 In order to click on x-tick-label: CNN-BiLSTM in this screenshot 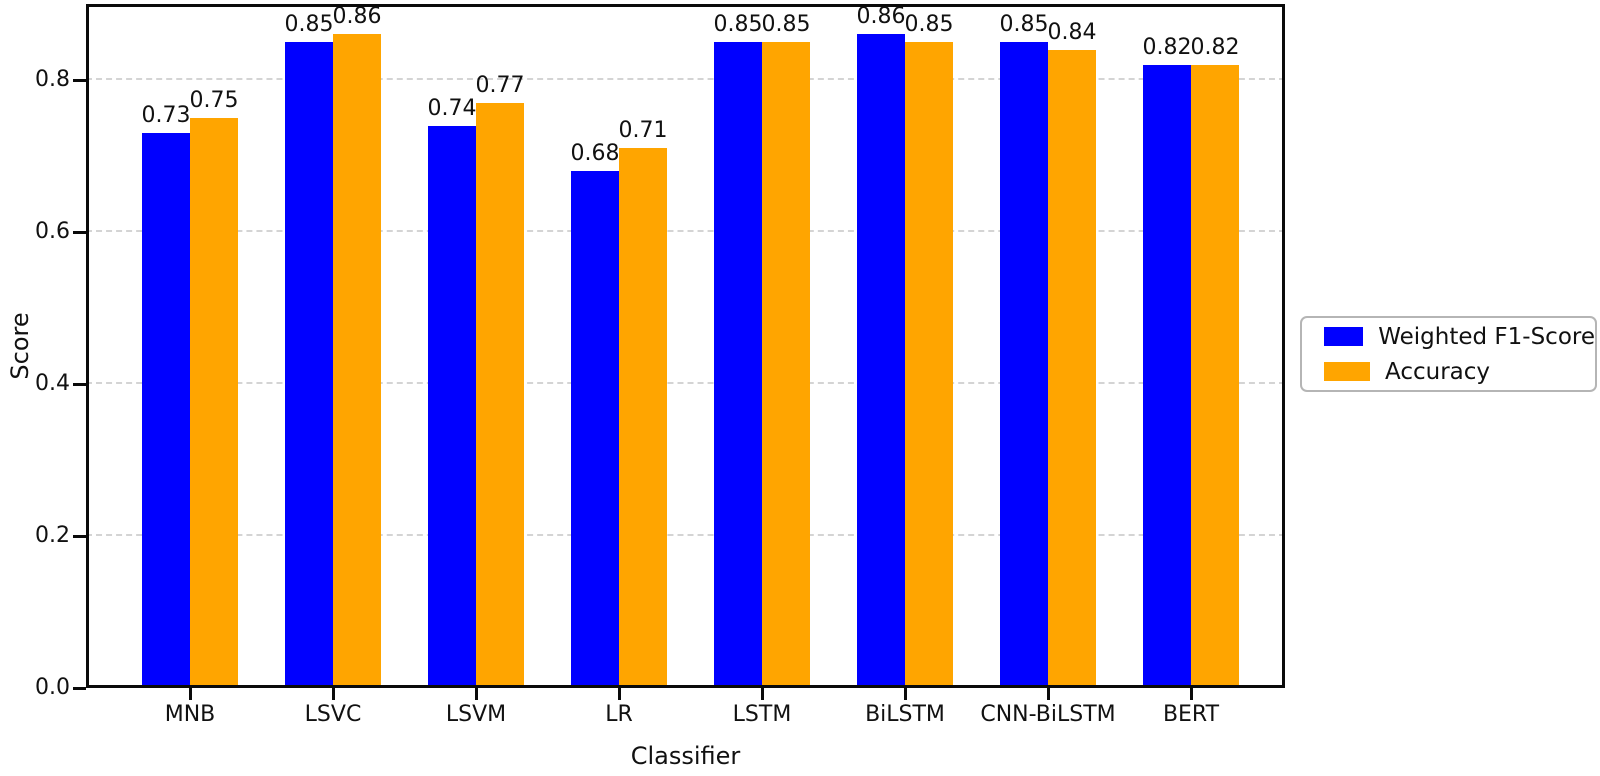, I will do `click(1048, 714)`.